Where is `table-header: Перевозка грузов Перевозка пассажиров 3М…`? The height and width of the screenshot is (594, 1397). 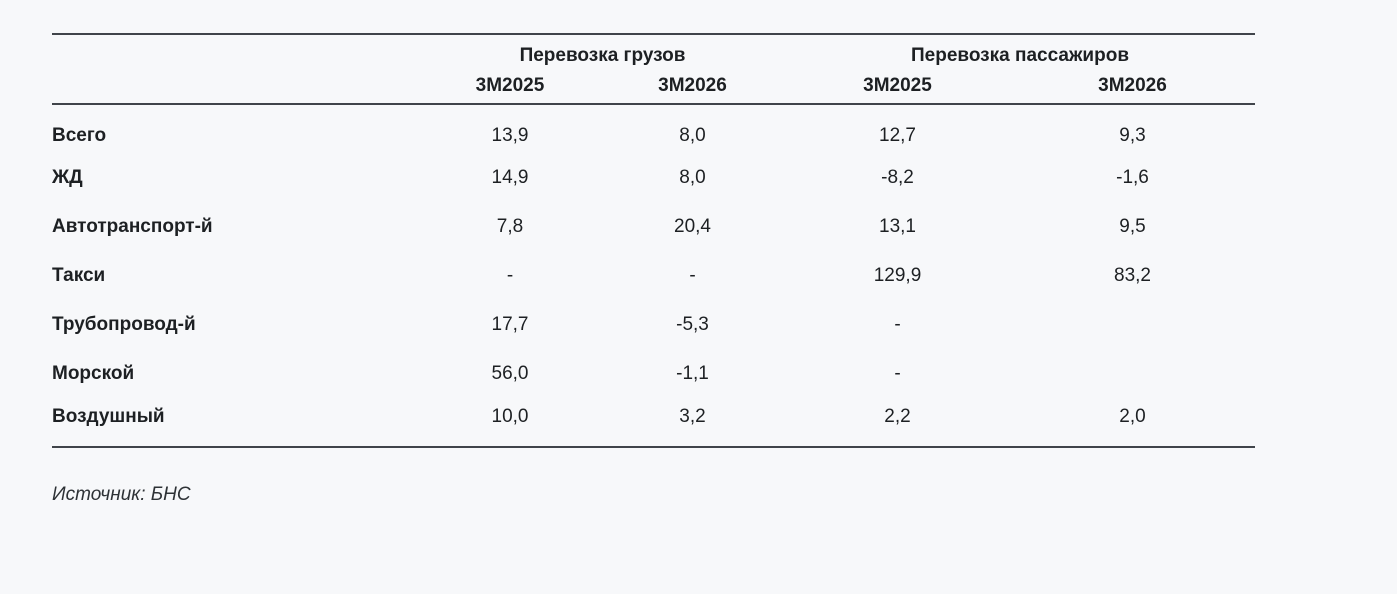 table-header: Перевозка грузов Перевозка пассажиров 3М… is located at coordinates (653, 69).